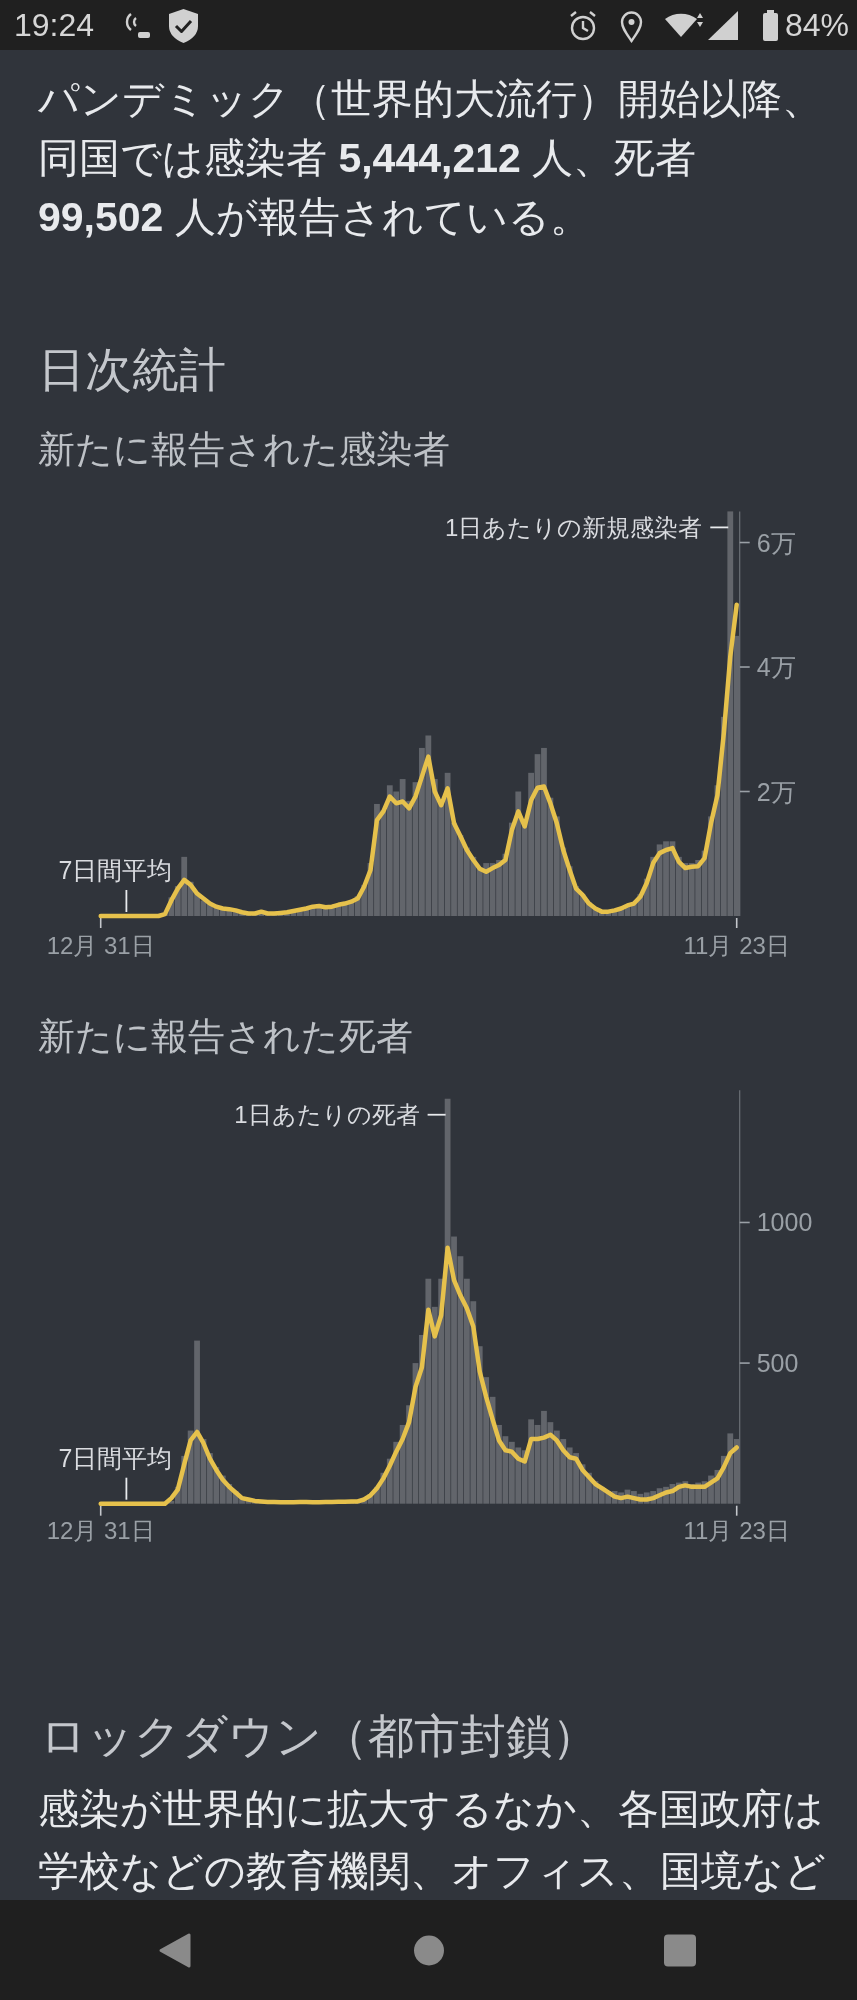 This screenshot has height=2000, width=857. Describe the element at coordinates (816, 25) in the screenshot. I see `text: 84%` at that location.